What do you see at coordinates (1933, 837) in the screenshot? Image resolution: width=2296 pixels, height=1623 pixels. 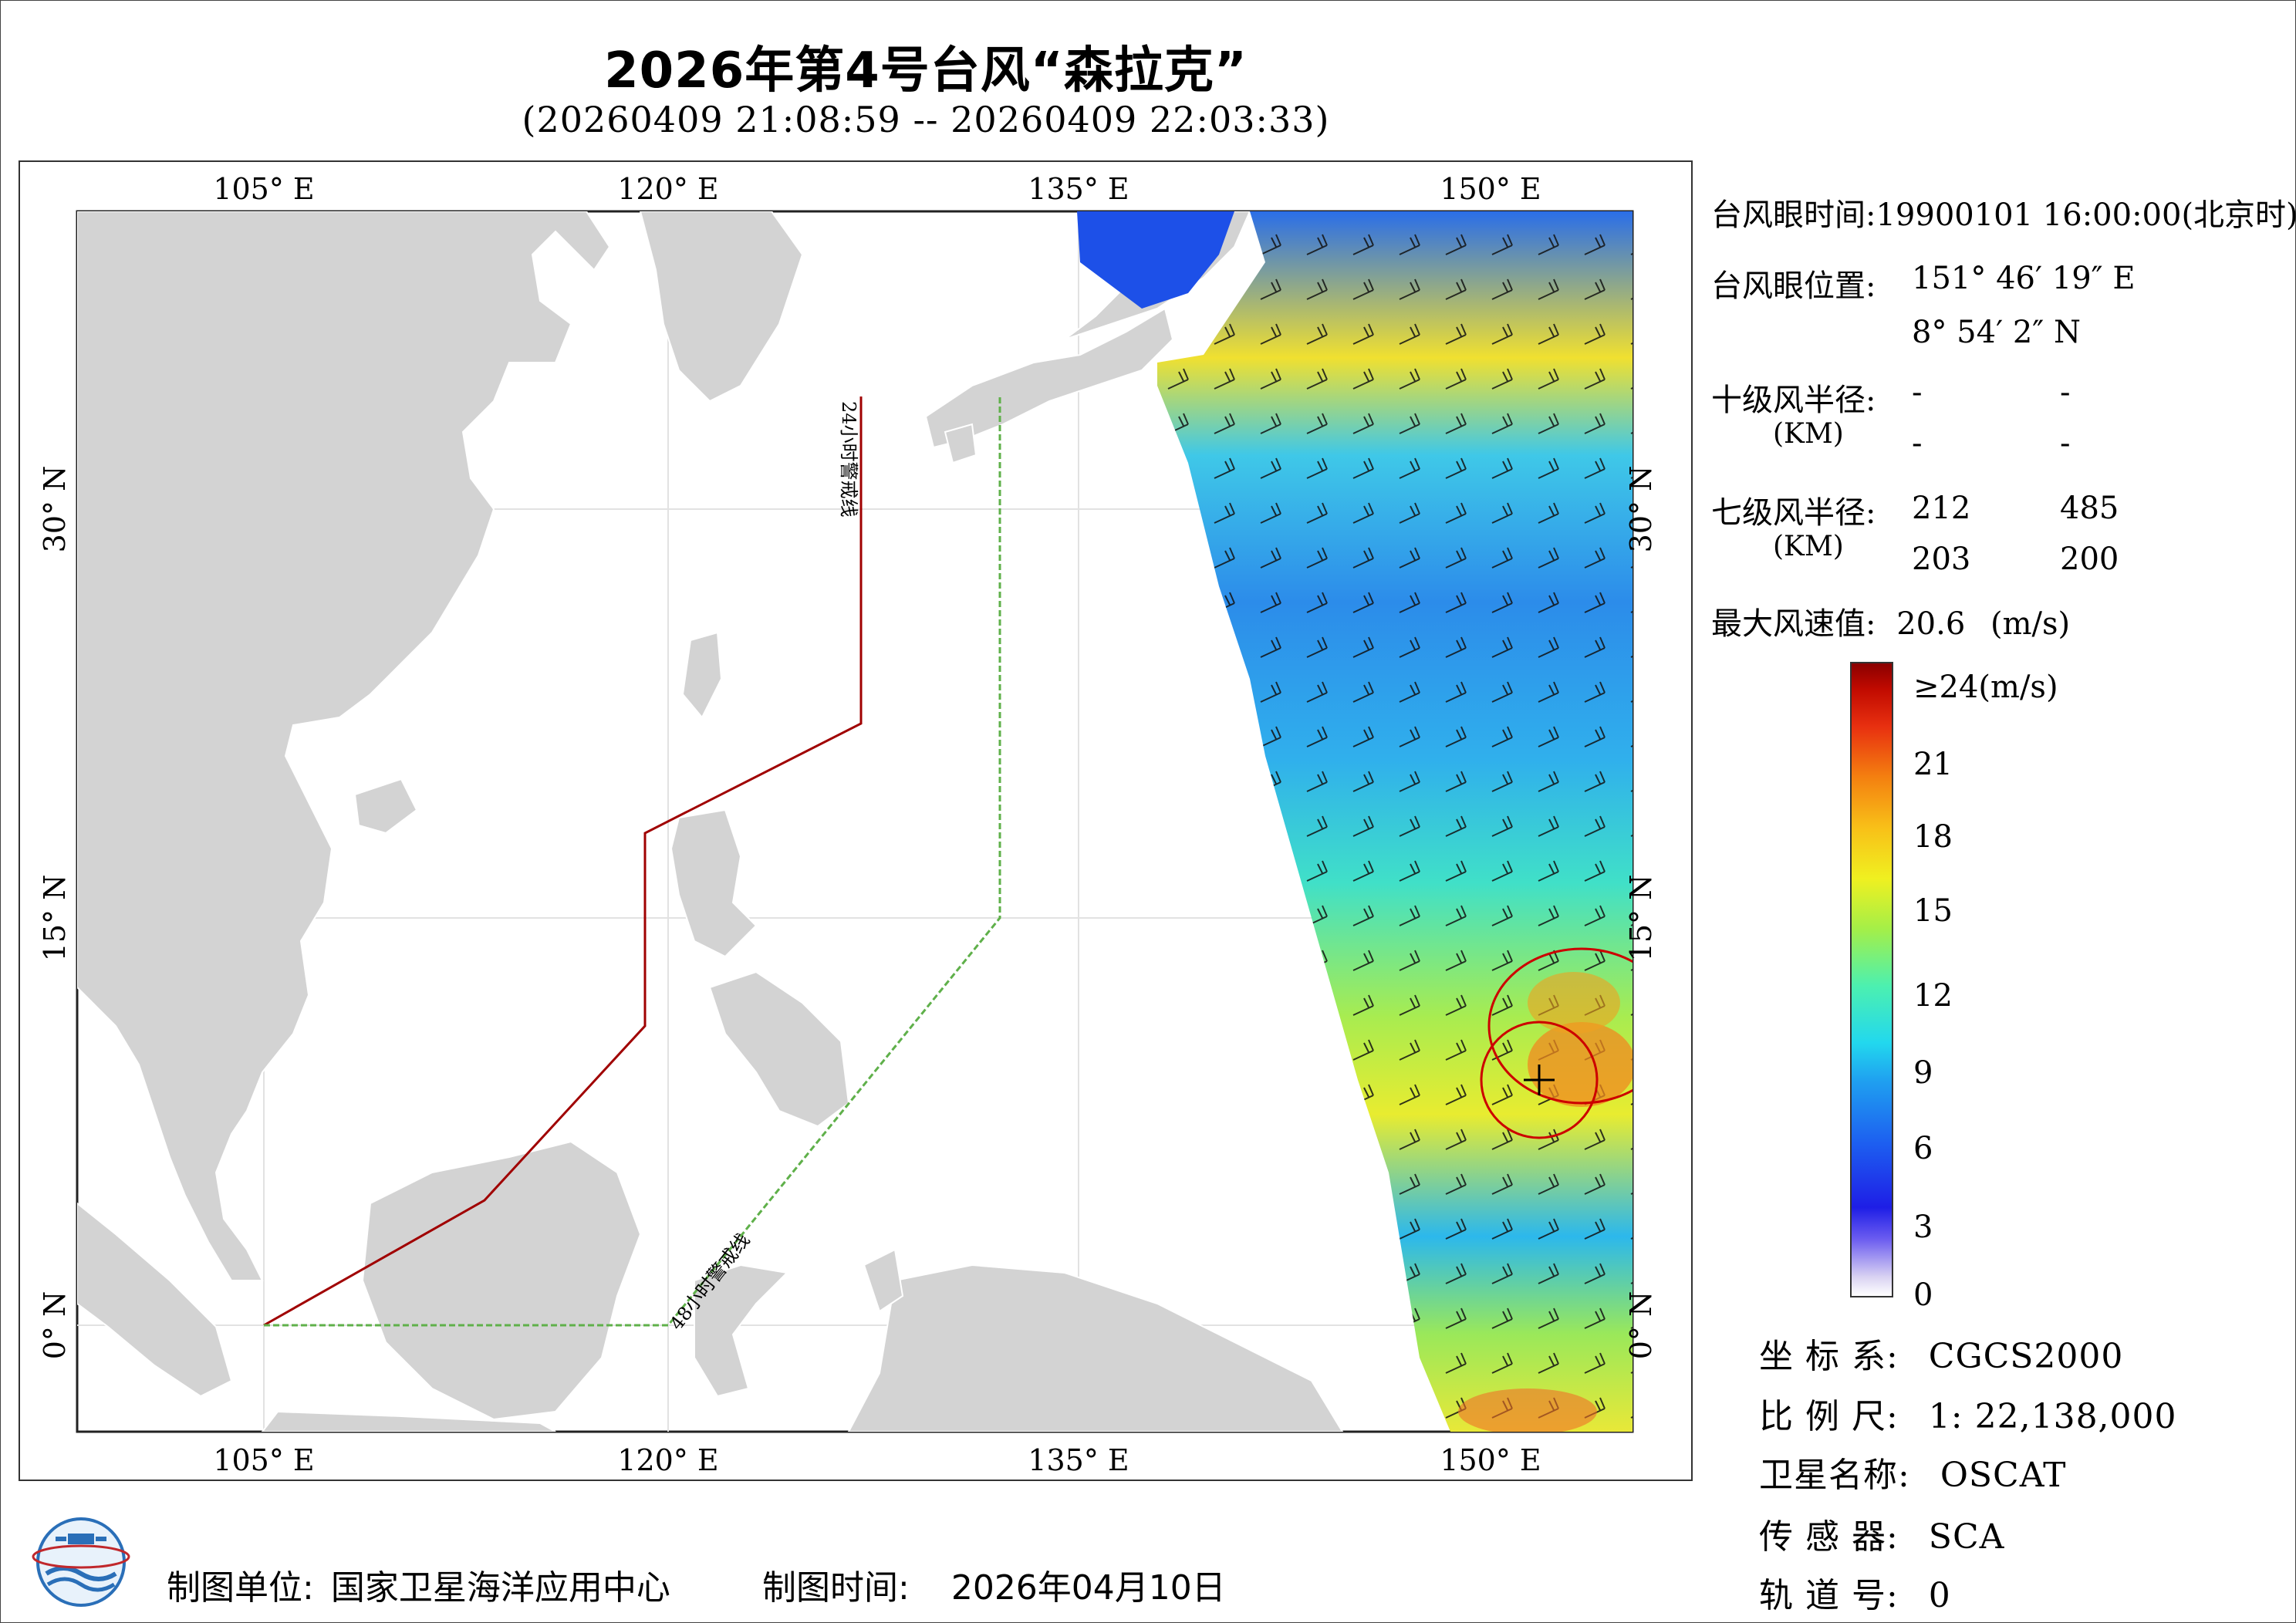 I see `colorbar-label-18: 18` at bounding box center [1933, 837].